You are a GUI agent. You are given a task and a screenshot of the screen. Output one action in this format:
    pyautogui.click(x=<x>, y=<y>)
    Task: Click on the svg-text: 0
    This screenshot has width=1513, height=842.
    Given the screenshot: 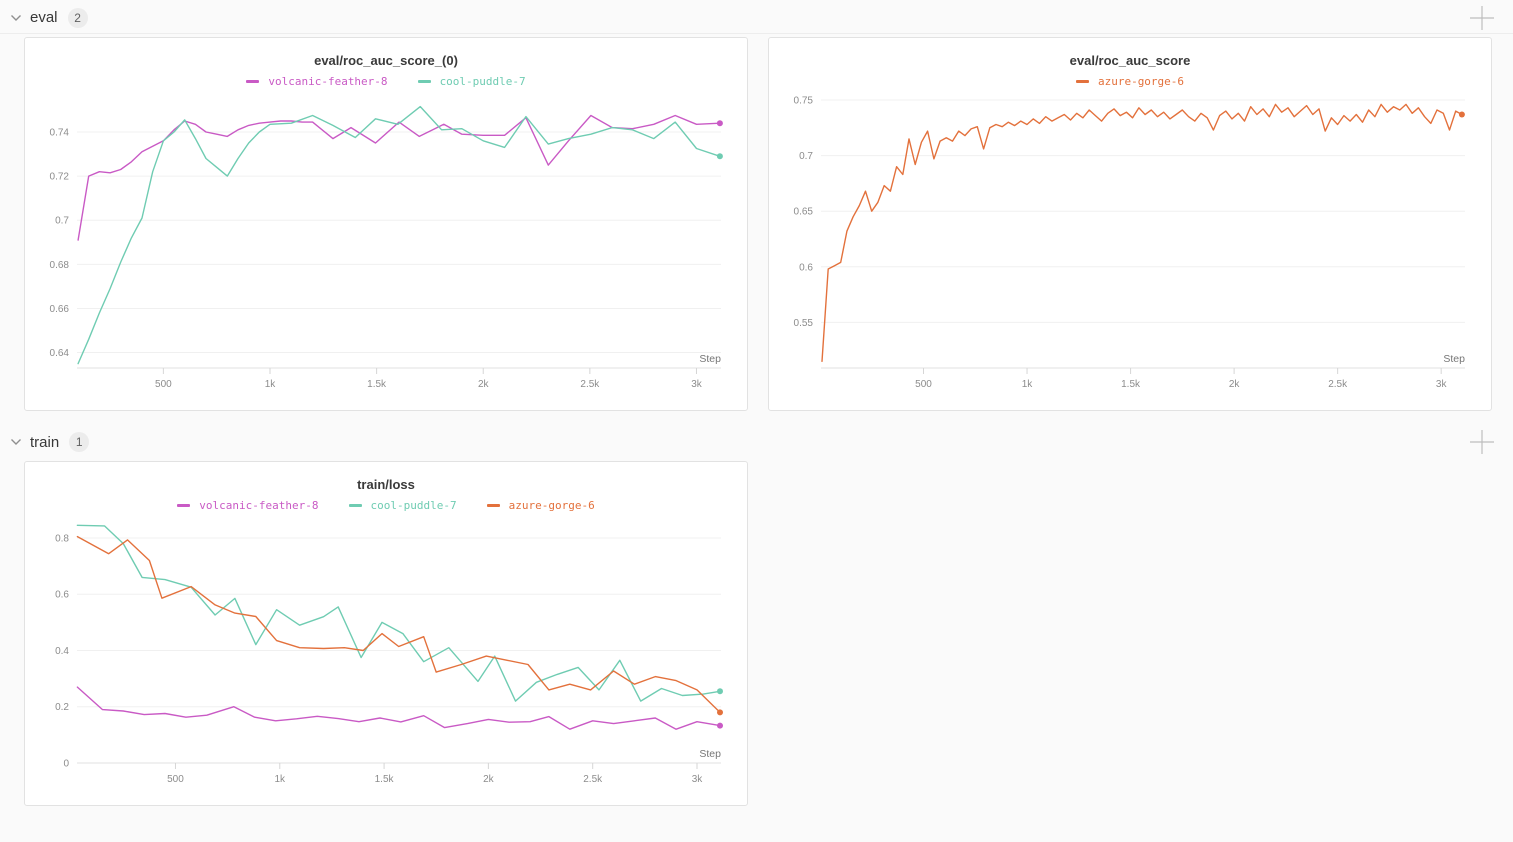 What is the action you would take?
    pyautogui.click(x=66, y=764)
    